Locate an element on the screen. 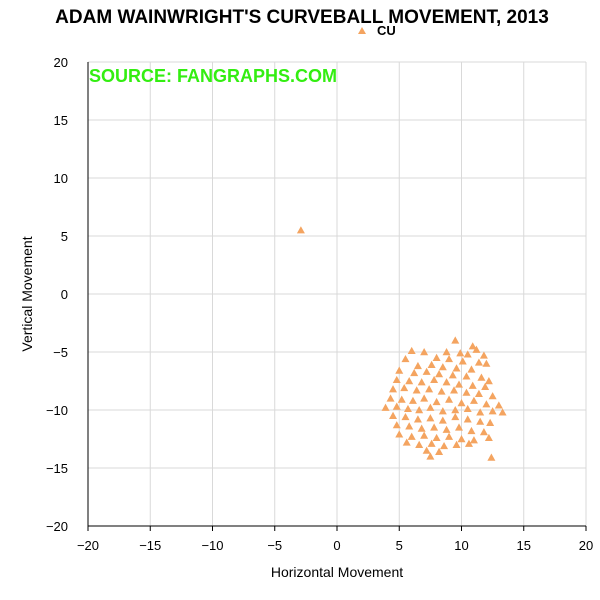 This screenshot has width=600, height=600. x-tick-label: 10 is located at coordinates (461, 545).